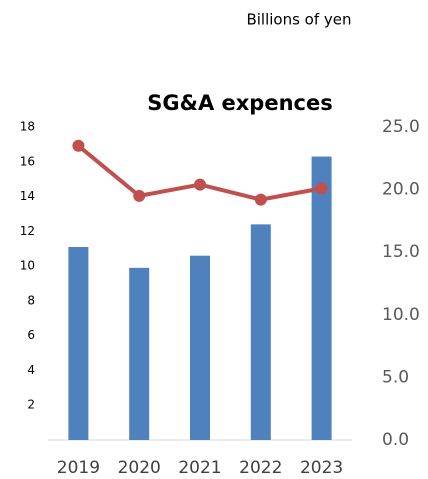 The height and width of the screenshot is (479, 428). What do you see at coordinates (401, 252) in the screenshot?
I see `y2-tick-label: 15.0` at bounding box center [401, 252].